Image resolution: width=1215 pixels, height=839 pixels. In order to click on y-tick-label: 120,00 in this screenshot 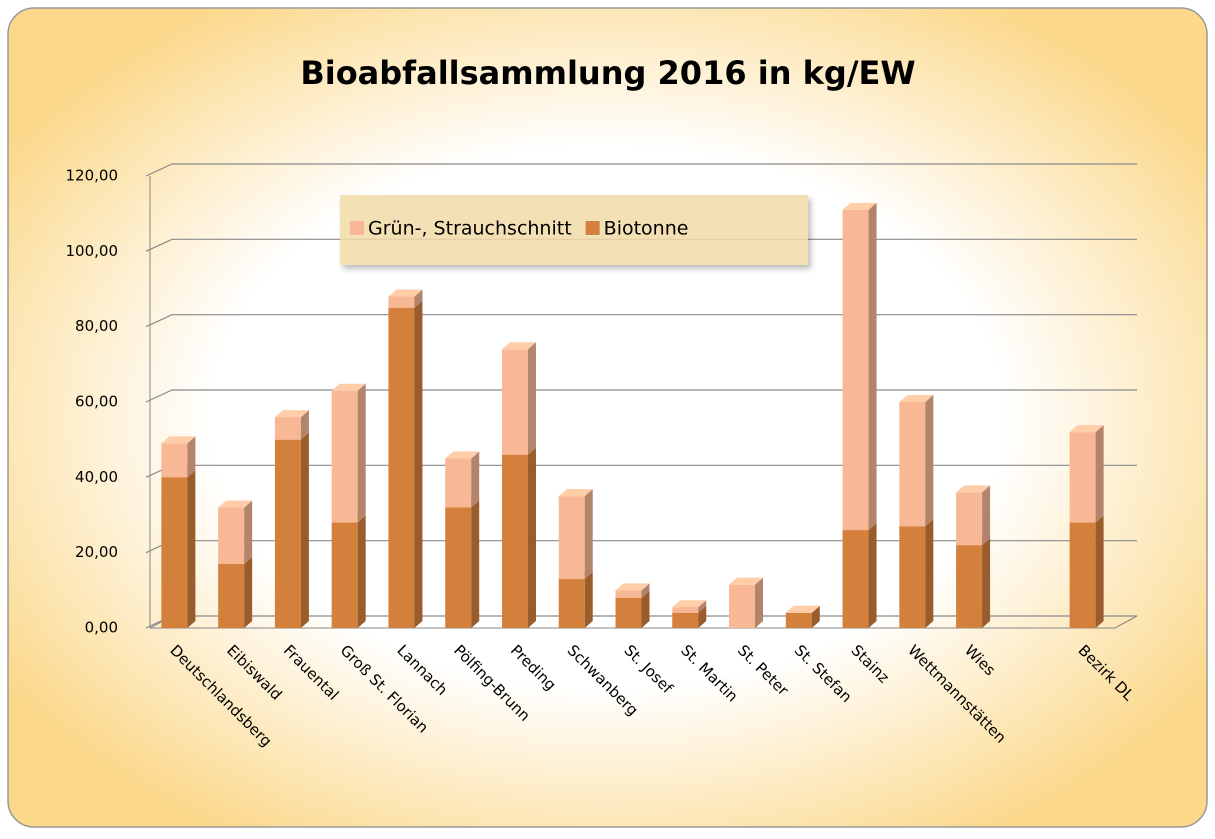, I will do `click(92, 176)`.